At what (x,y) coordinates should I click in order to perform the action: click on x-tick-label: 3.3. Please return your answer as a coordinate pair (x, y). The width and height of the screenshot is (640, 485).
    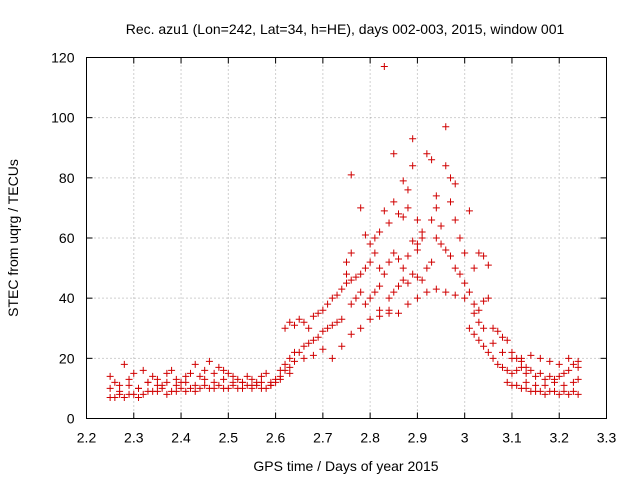
    Looking at the image, I should click on (607, 438).